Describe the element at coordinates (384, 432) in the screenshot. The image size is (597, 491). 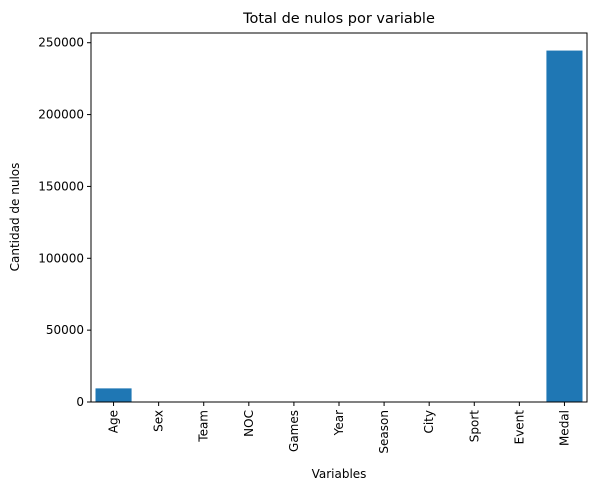
I see `x-tick-label: Season` at that location.